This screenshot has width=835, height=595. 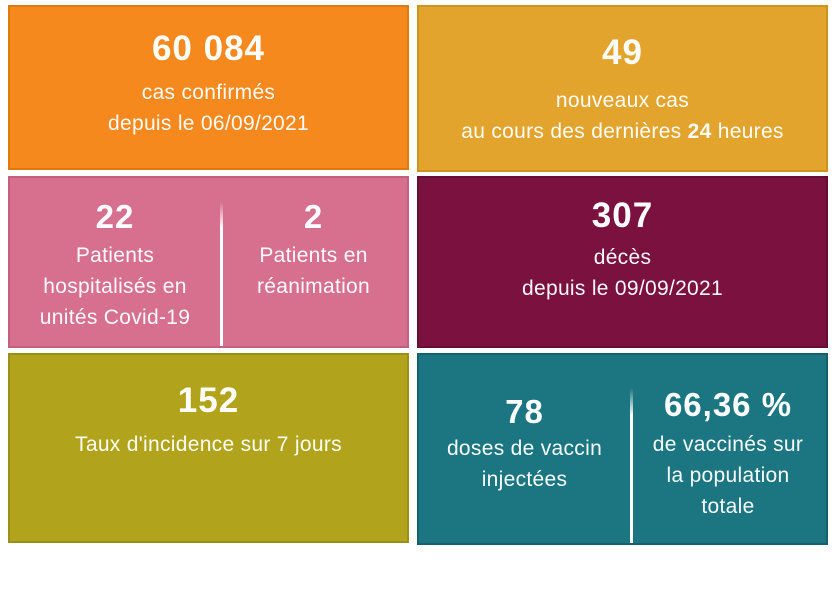 What do you see at coordinates (313, 286) in the screenshot?
I see `icu-label-line2: réanimation` at bounding box center [313, 286].